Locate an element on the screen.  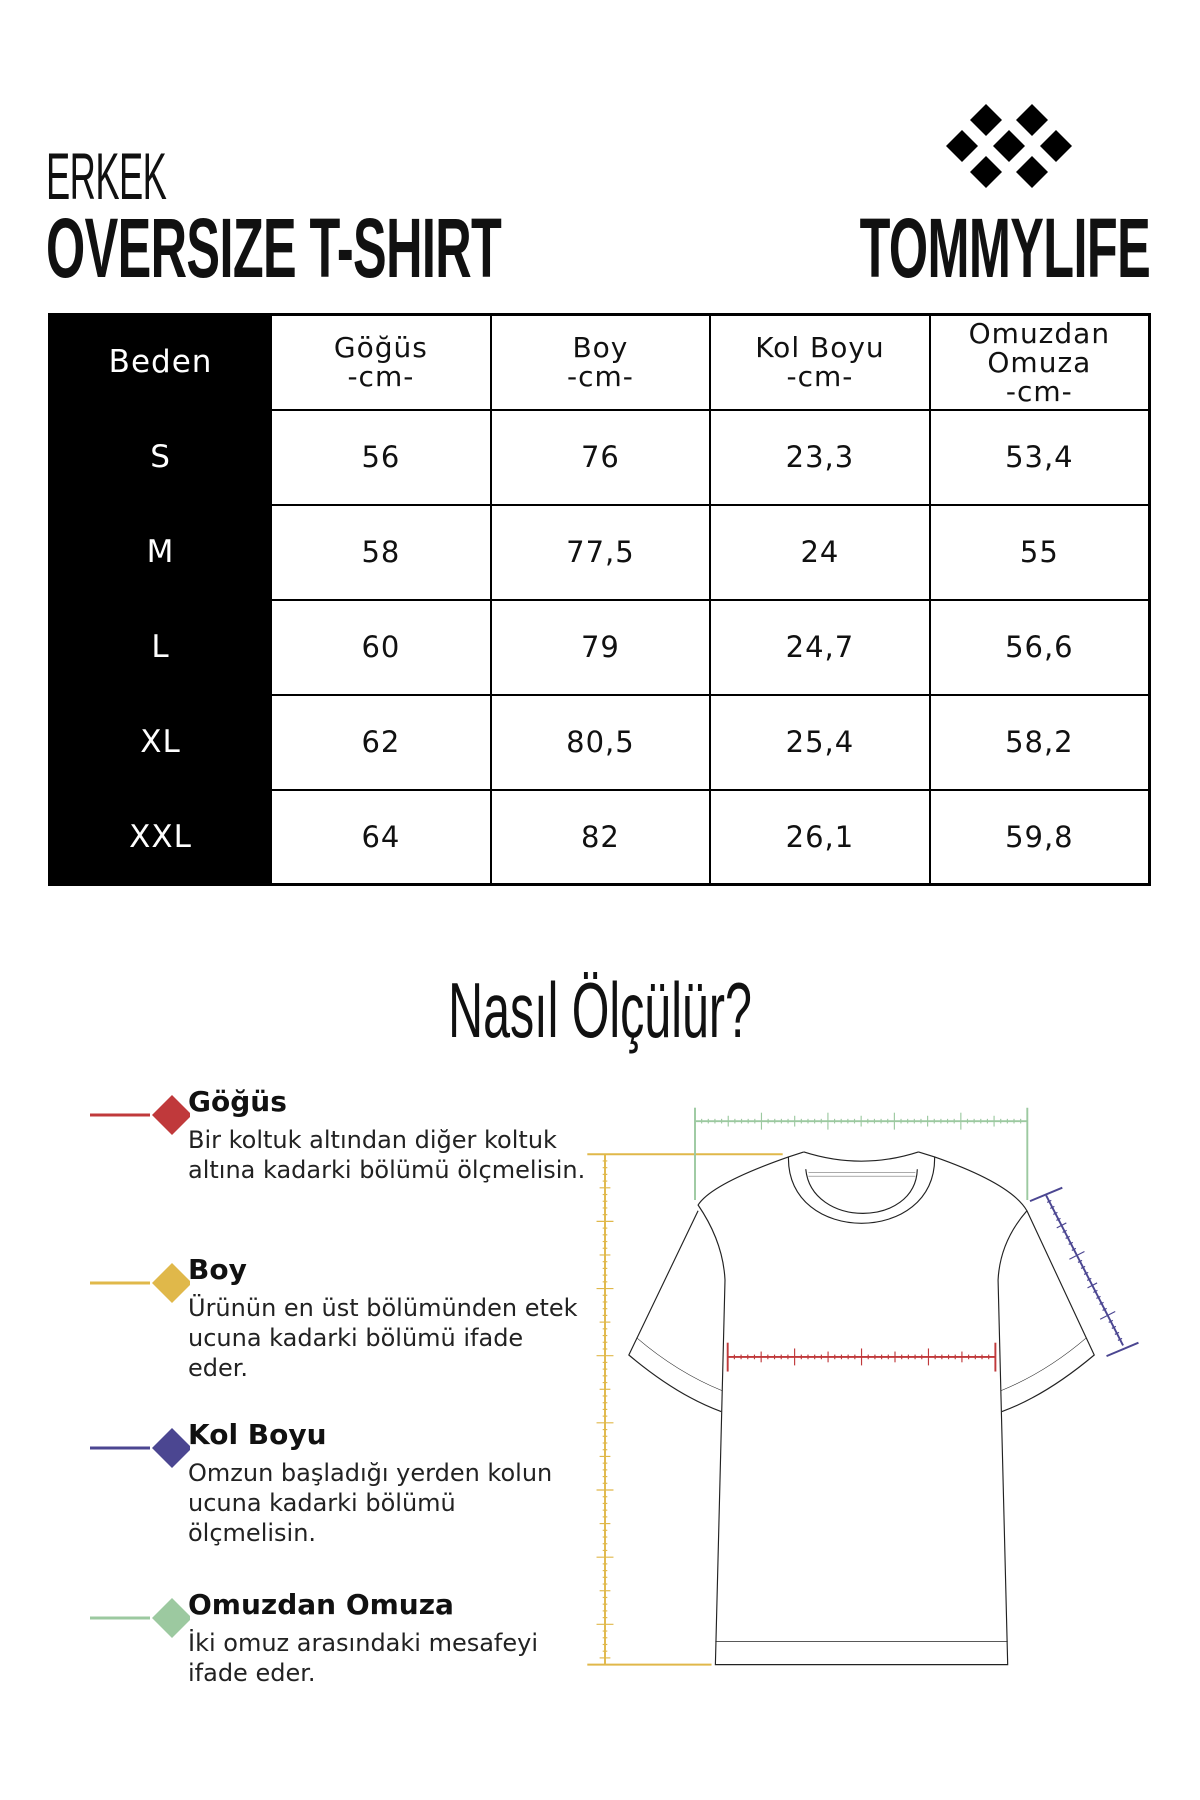
measurement-cell: 59,8 is located at coordinates (1039, 837).